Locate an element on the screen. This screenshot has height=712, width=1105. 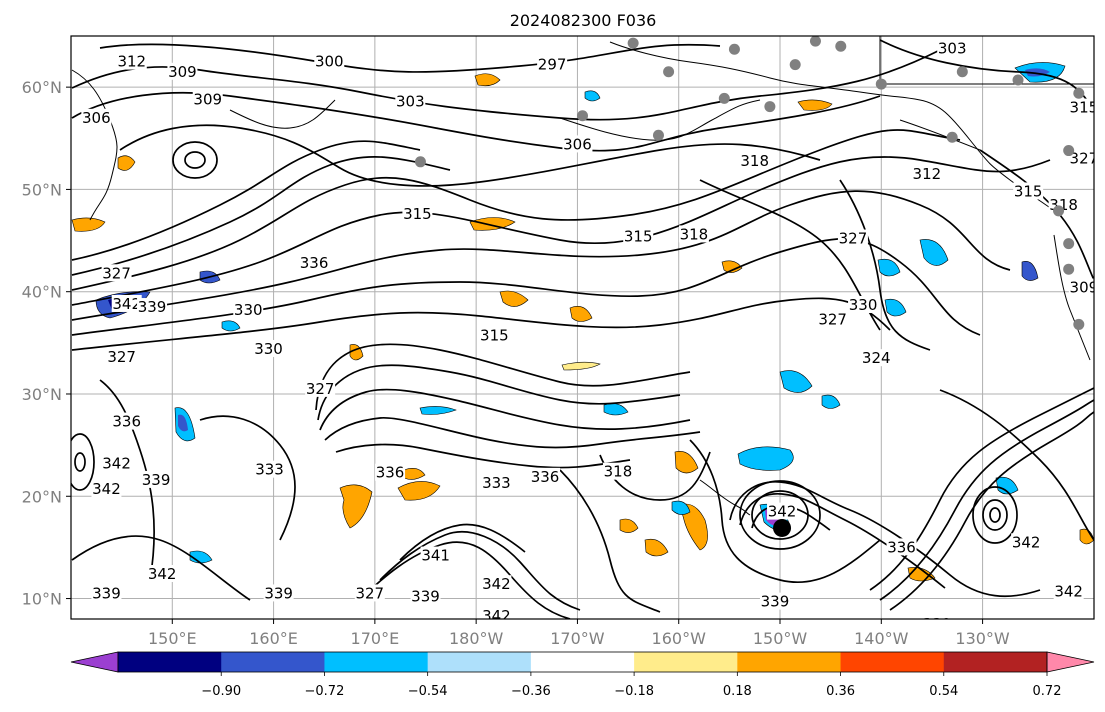
y-tick-label: 20°N is located at coordinates (42, 496).